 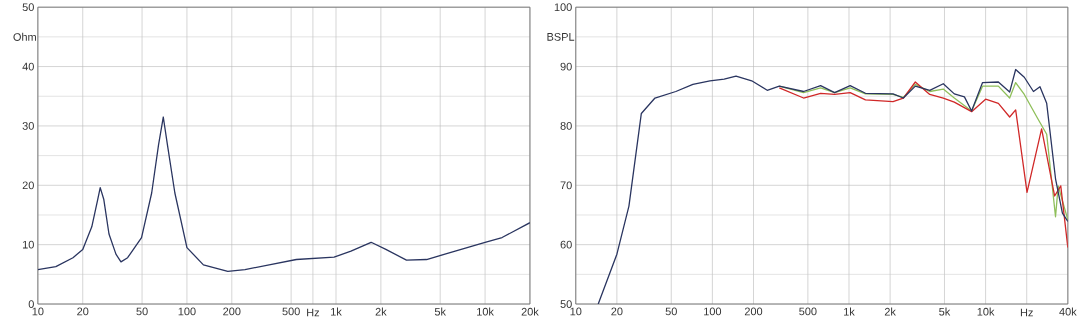 I want to click on y-tick-label: 30, so click(x=28, y=126).